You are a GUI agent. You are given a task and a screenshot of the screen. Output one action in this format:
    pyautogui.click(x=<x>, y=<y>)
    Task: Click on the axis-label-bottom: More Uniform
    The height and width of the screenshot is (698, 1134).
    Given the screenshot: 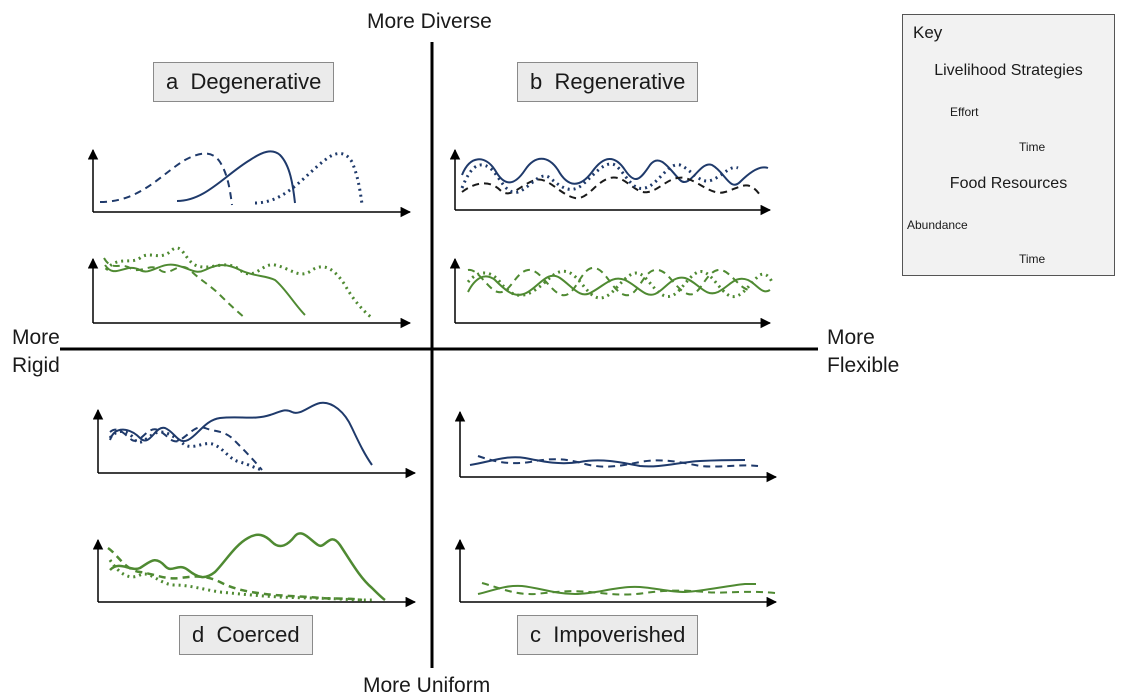 What is the action you would take?
    pyautogui.click(x=427, y=685)
    